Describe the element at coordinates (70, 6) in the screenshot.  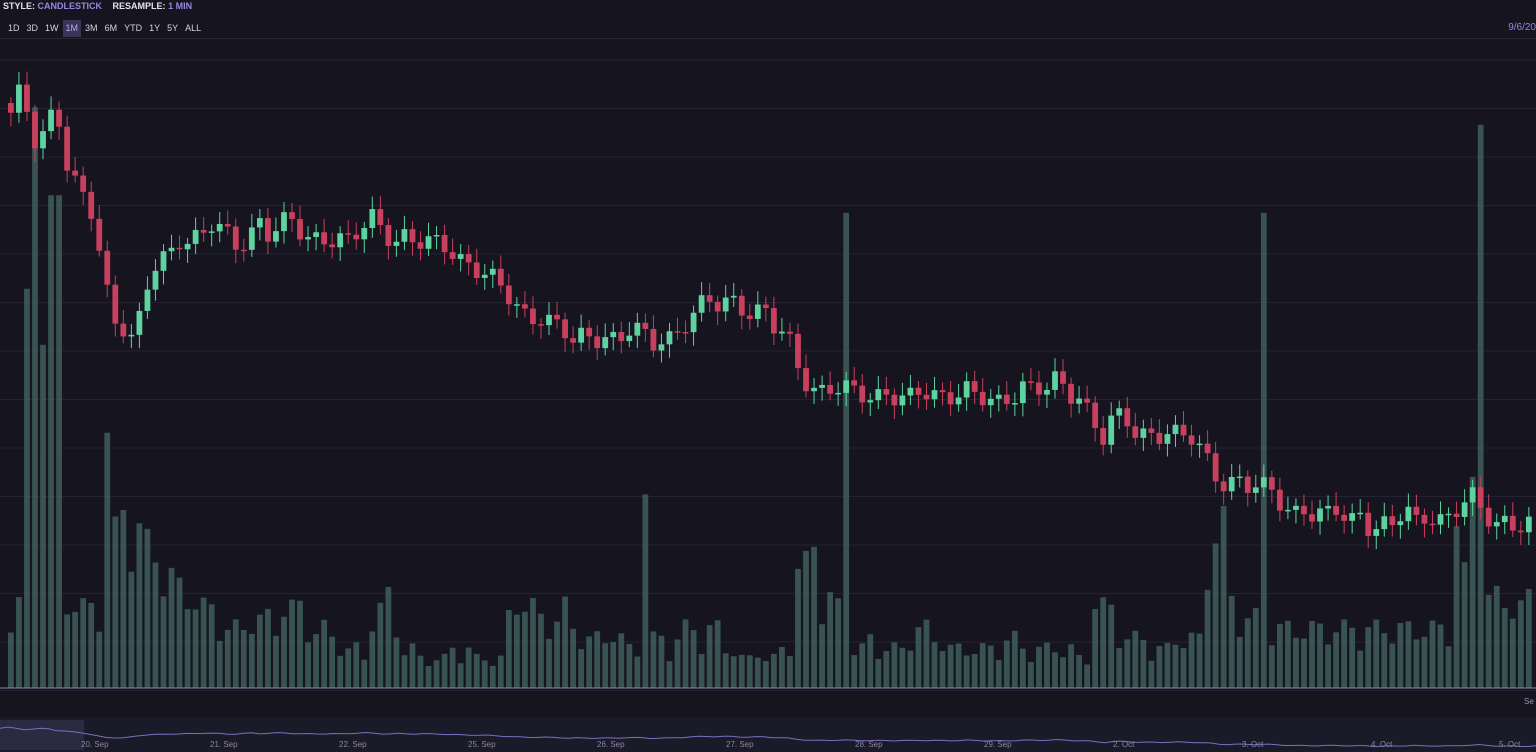
I see `style-value: CANDLESTICK` at that location.